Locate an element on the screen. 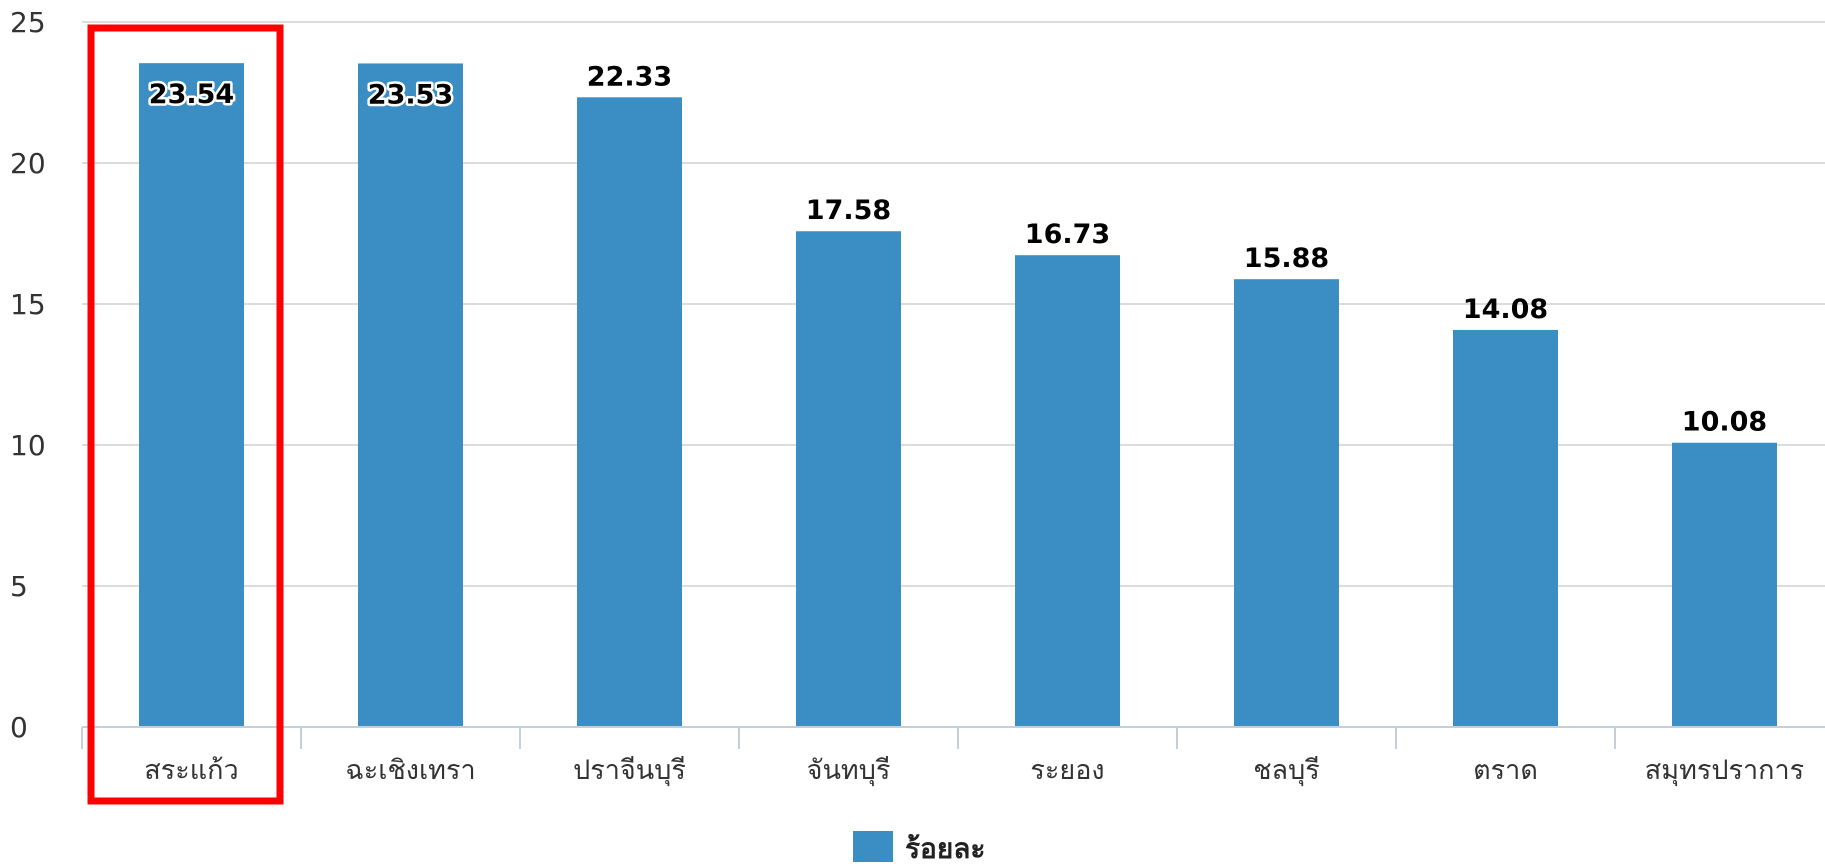  data-label: 17.58 is located at coordinates (848, 210).